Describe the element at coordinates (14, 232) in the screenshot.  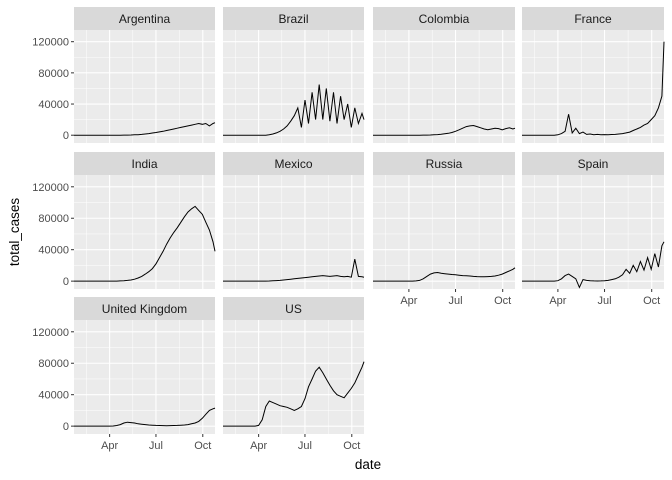
I see `y-axis-title: total_cases` at that location.